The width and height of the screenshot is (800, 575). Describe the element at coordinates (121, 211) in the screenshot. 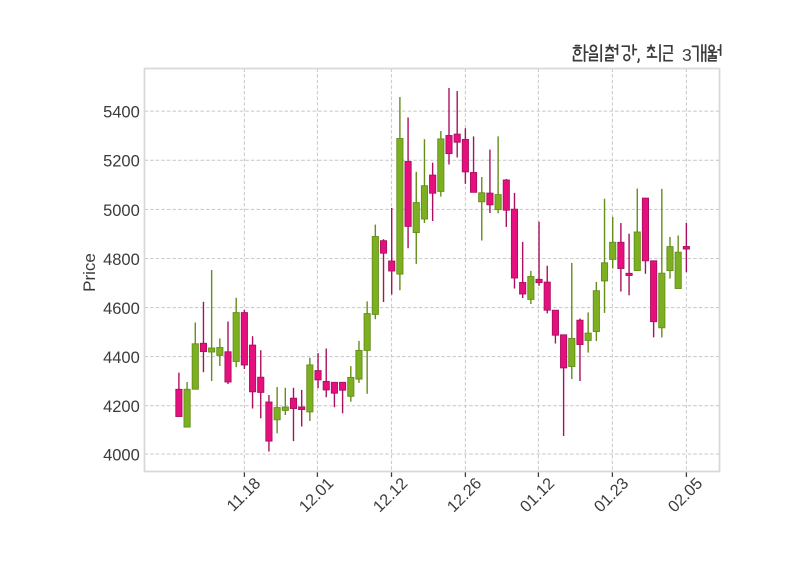

I see `svg-text: 5000` at that location.